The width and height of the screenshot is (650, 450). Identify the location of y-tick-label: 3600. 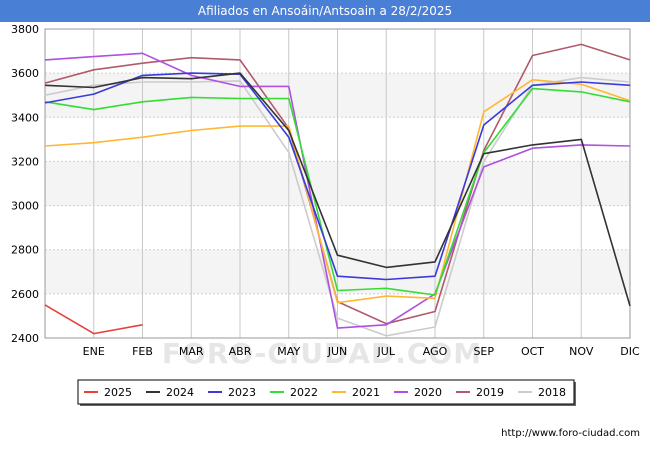
(25, 73).